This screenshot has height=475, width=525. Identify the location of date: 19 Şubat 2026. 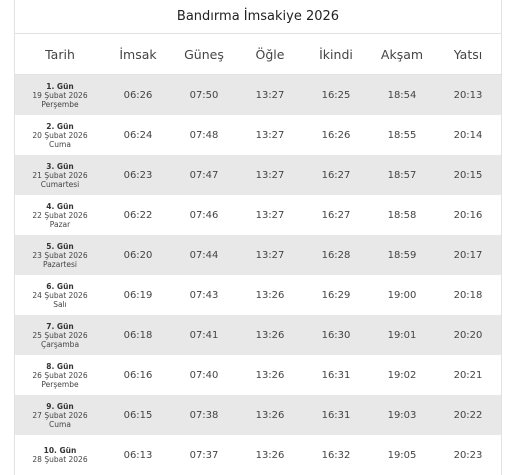
(60, 95).